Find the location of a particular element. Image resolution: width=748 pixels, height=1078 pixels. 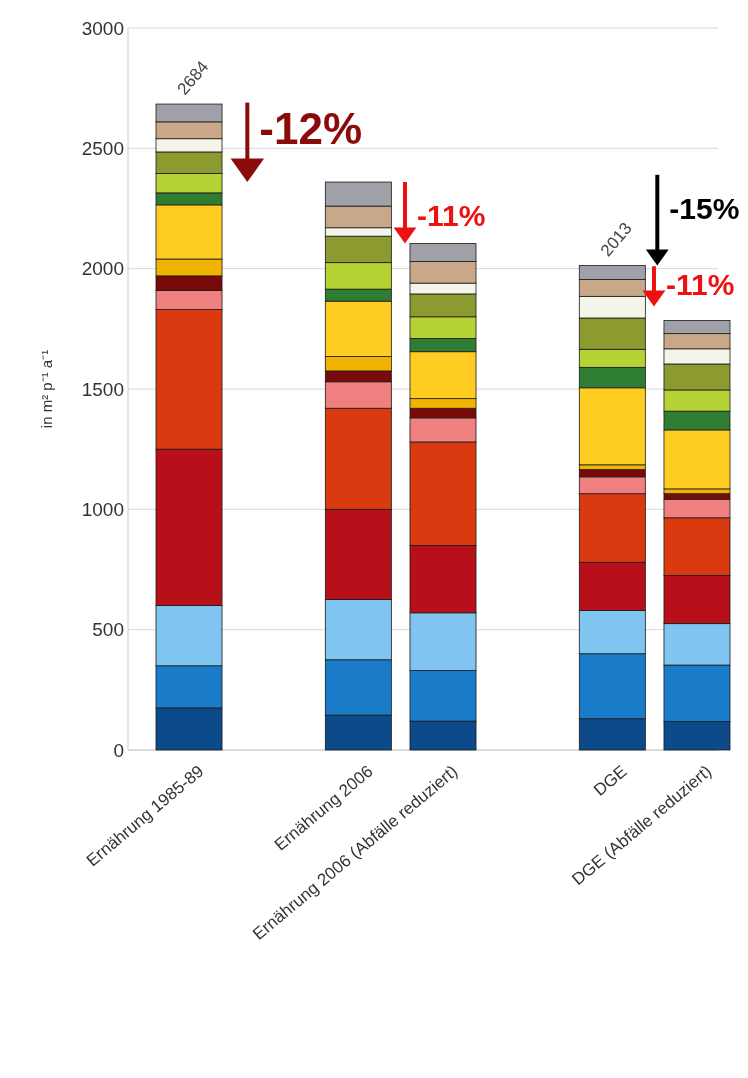

y-tick-label: 2000 is located at coordinates (102, 269).